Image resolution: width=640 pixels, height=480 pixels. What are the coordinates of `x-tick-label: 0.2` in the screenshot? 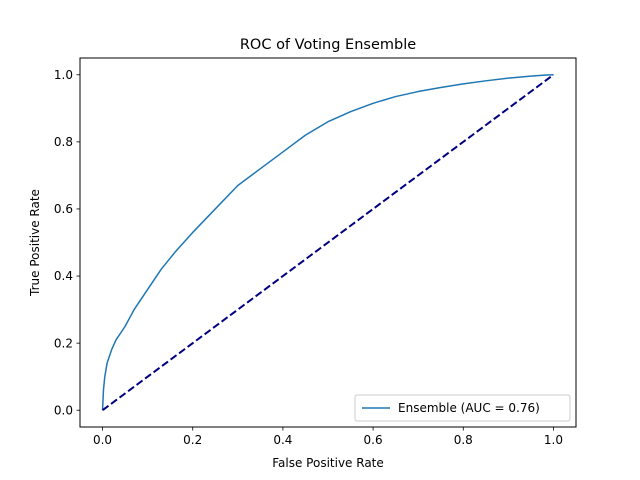 It's located at (192, 440).